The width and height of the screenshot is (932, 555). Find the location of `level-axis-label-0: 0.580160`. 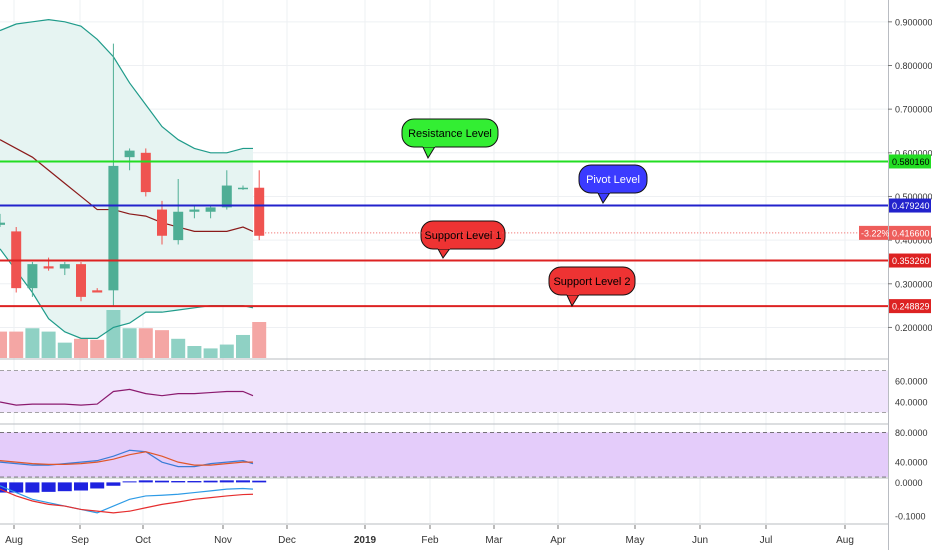

level-axis-label-0: 0.580160 is located at coordinates (910, 161).